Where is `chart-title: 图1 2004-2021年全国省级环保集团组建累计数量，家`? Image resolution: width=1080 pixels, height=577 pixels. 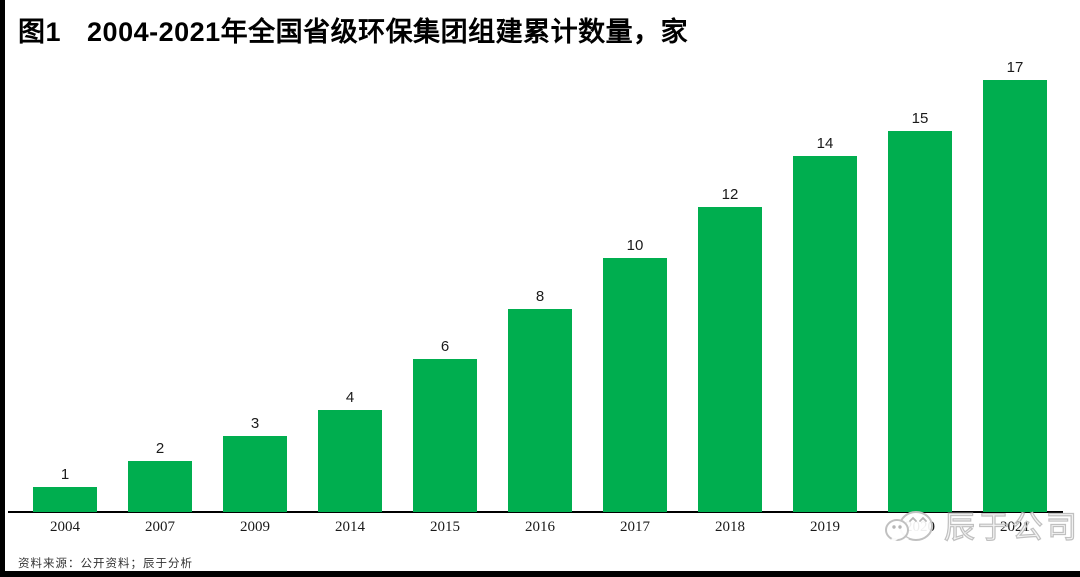 chart-title: 图1 2004-2021年全国省级环保集团组建累计数量，家 is located at coordinates (353, 29).